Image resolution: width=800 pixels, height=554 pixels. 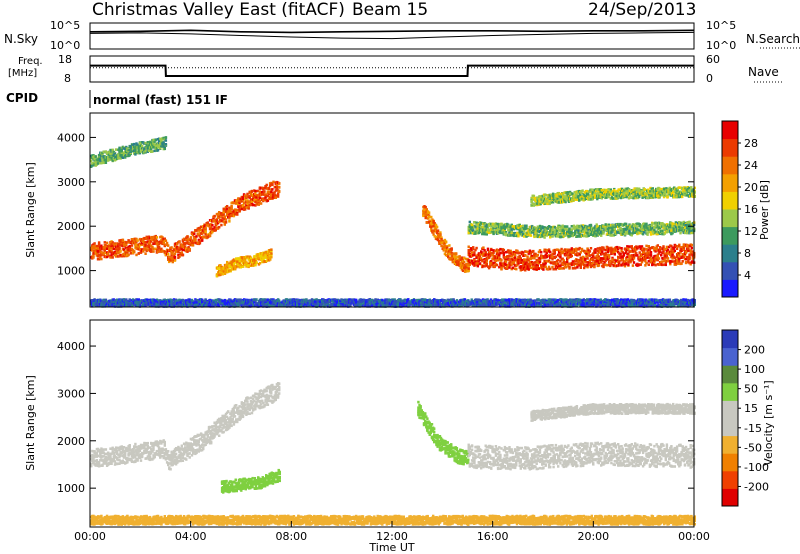 What do you see at coordinates (67, 78) in the screenshot?
I see `freq-tick-bottom: 8` at bounding box center [67, 78].